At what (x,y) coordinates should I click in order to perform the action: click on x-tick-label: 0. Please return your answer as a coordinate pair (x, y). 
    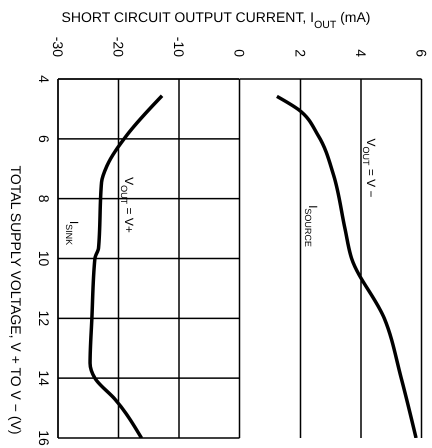
    Looking at the image, I should click on (240, 53).